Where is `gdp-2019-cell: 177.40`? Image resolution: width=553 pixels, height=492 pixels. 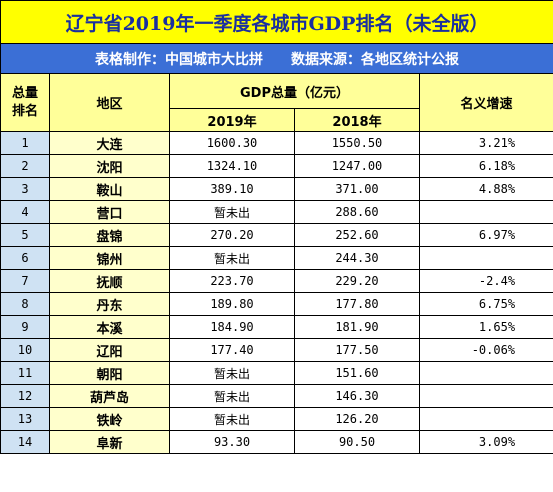 gdp-2019-cell: 177.40 is located at coordinates (232, 350).